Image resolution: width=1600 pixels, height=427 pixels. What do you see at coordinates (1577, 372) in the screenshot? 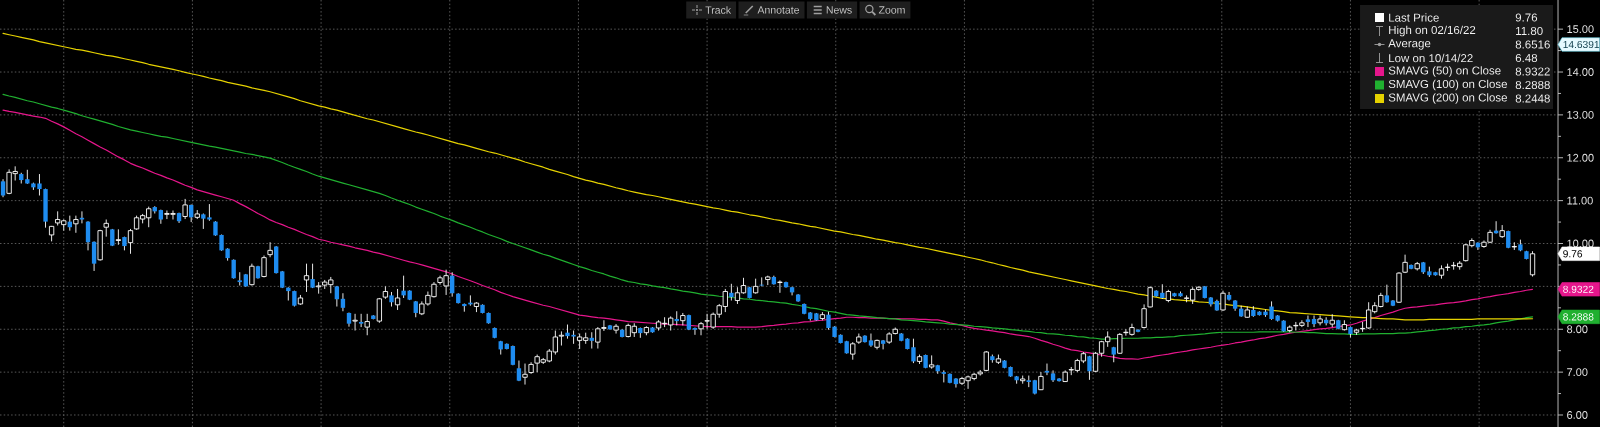
I see `y-tick-label: 7.00` at bounding box center [1577, 372].